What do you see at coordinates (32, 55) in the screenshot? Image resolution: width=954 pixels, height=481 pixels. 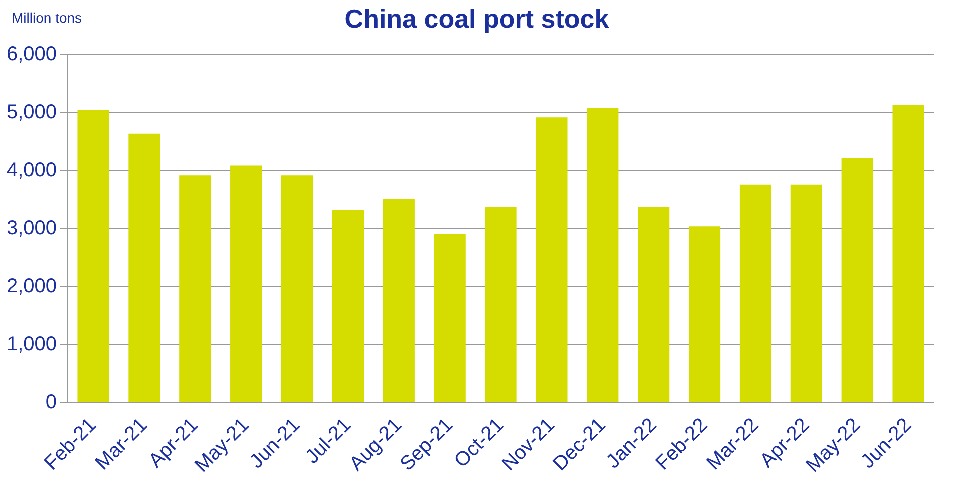 I see `y-tick-label: 6,000` at bounding box center [32, 55].